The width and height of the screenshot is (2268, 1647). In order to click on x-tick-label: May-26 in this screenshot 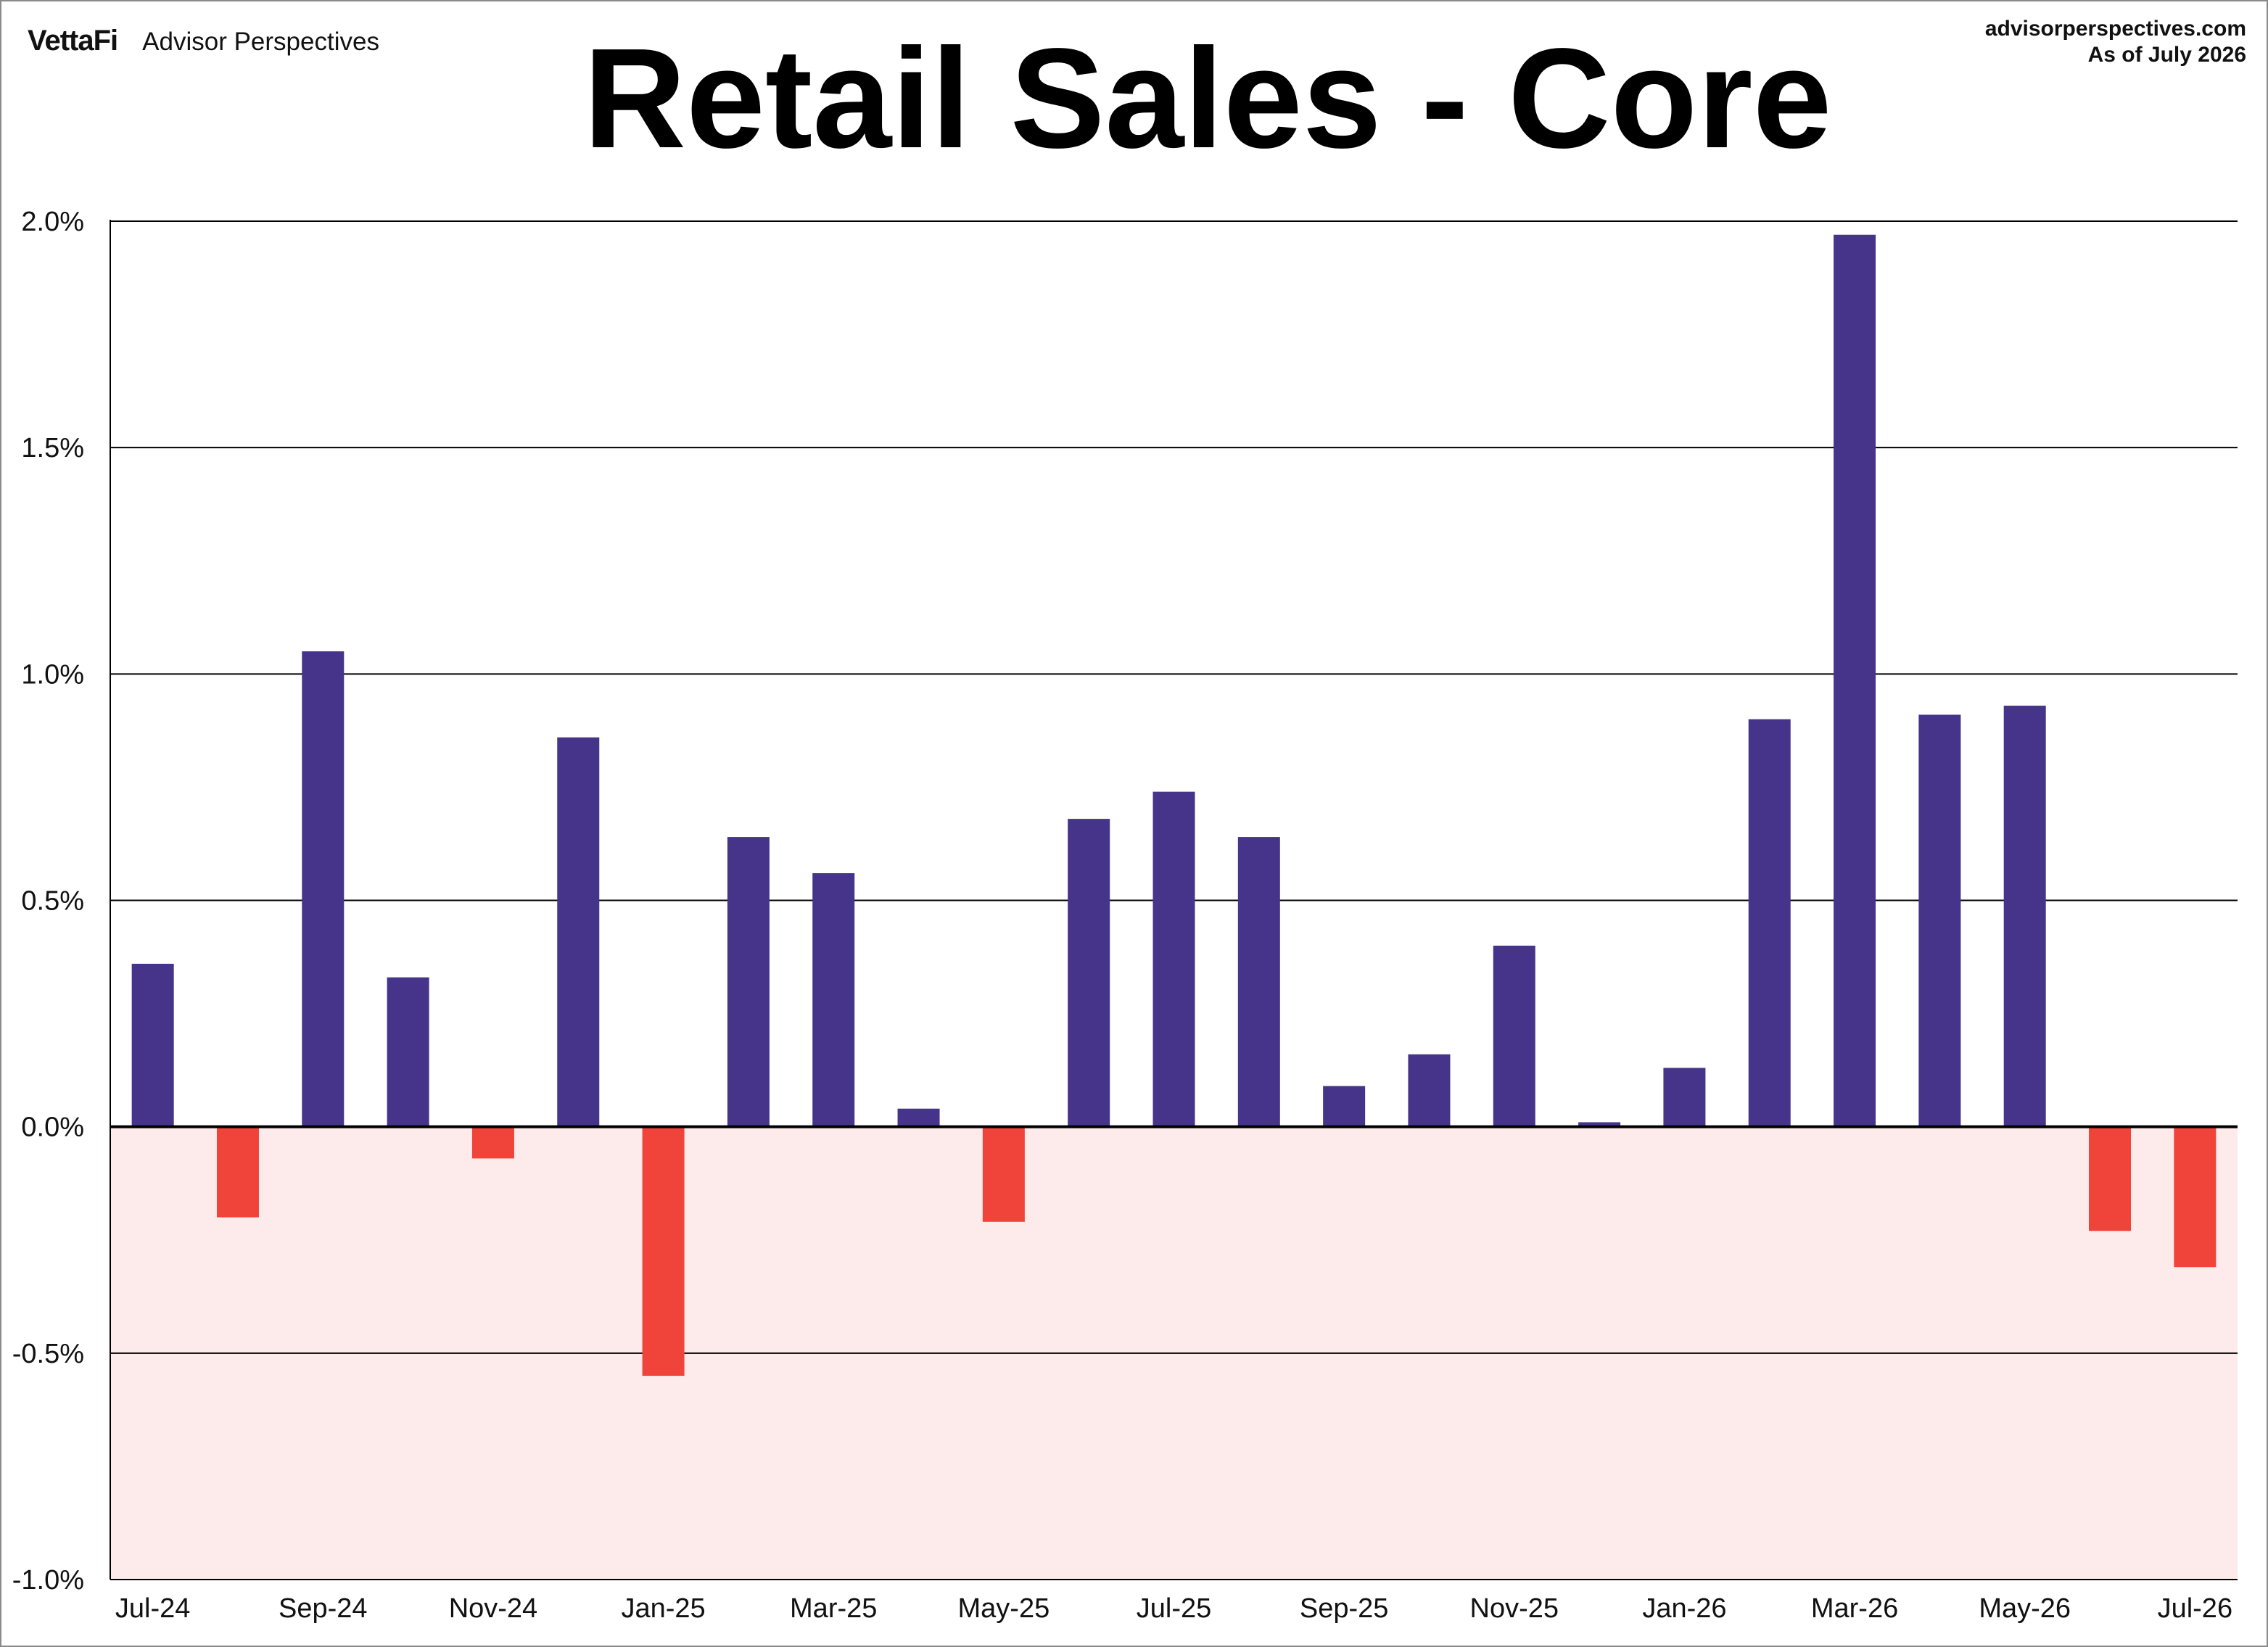, I will do `click(2025, 1608)`.